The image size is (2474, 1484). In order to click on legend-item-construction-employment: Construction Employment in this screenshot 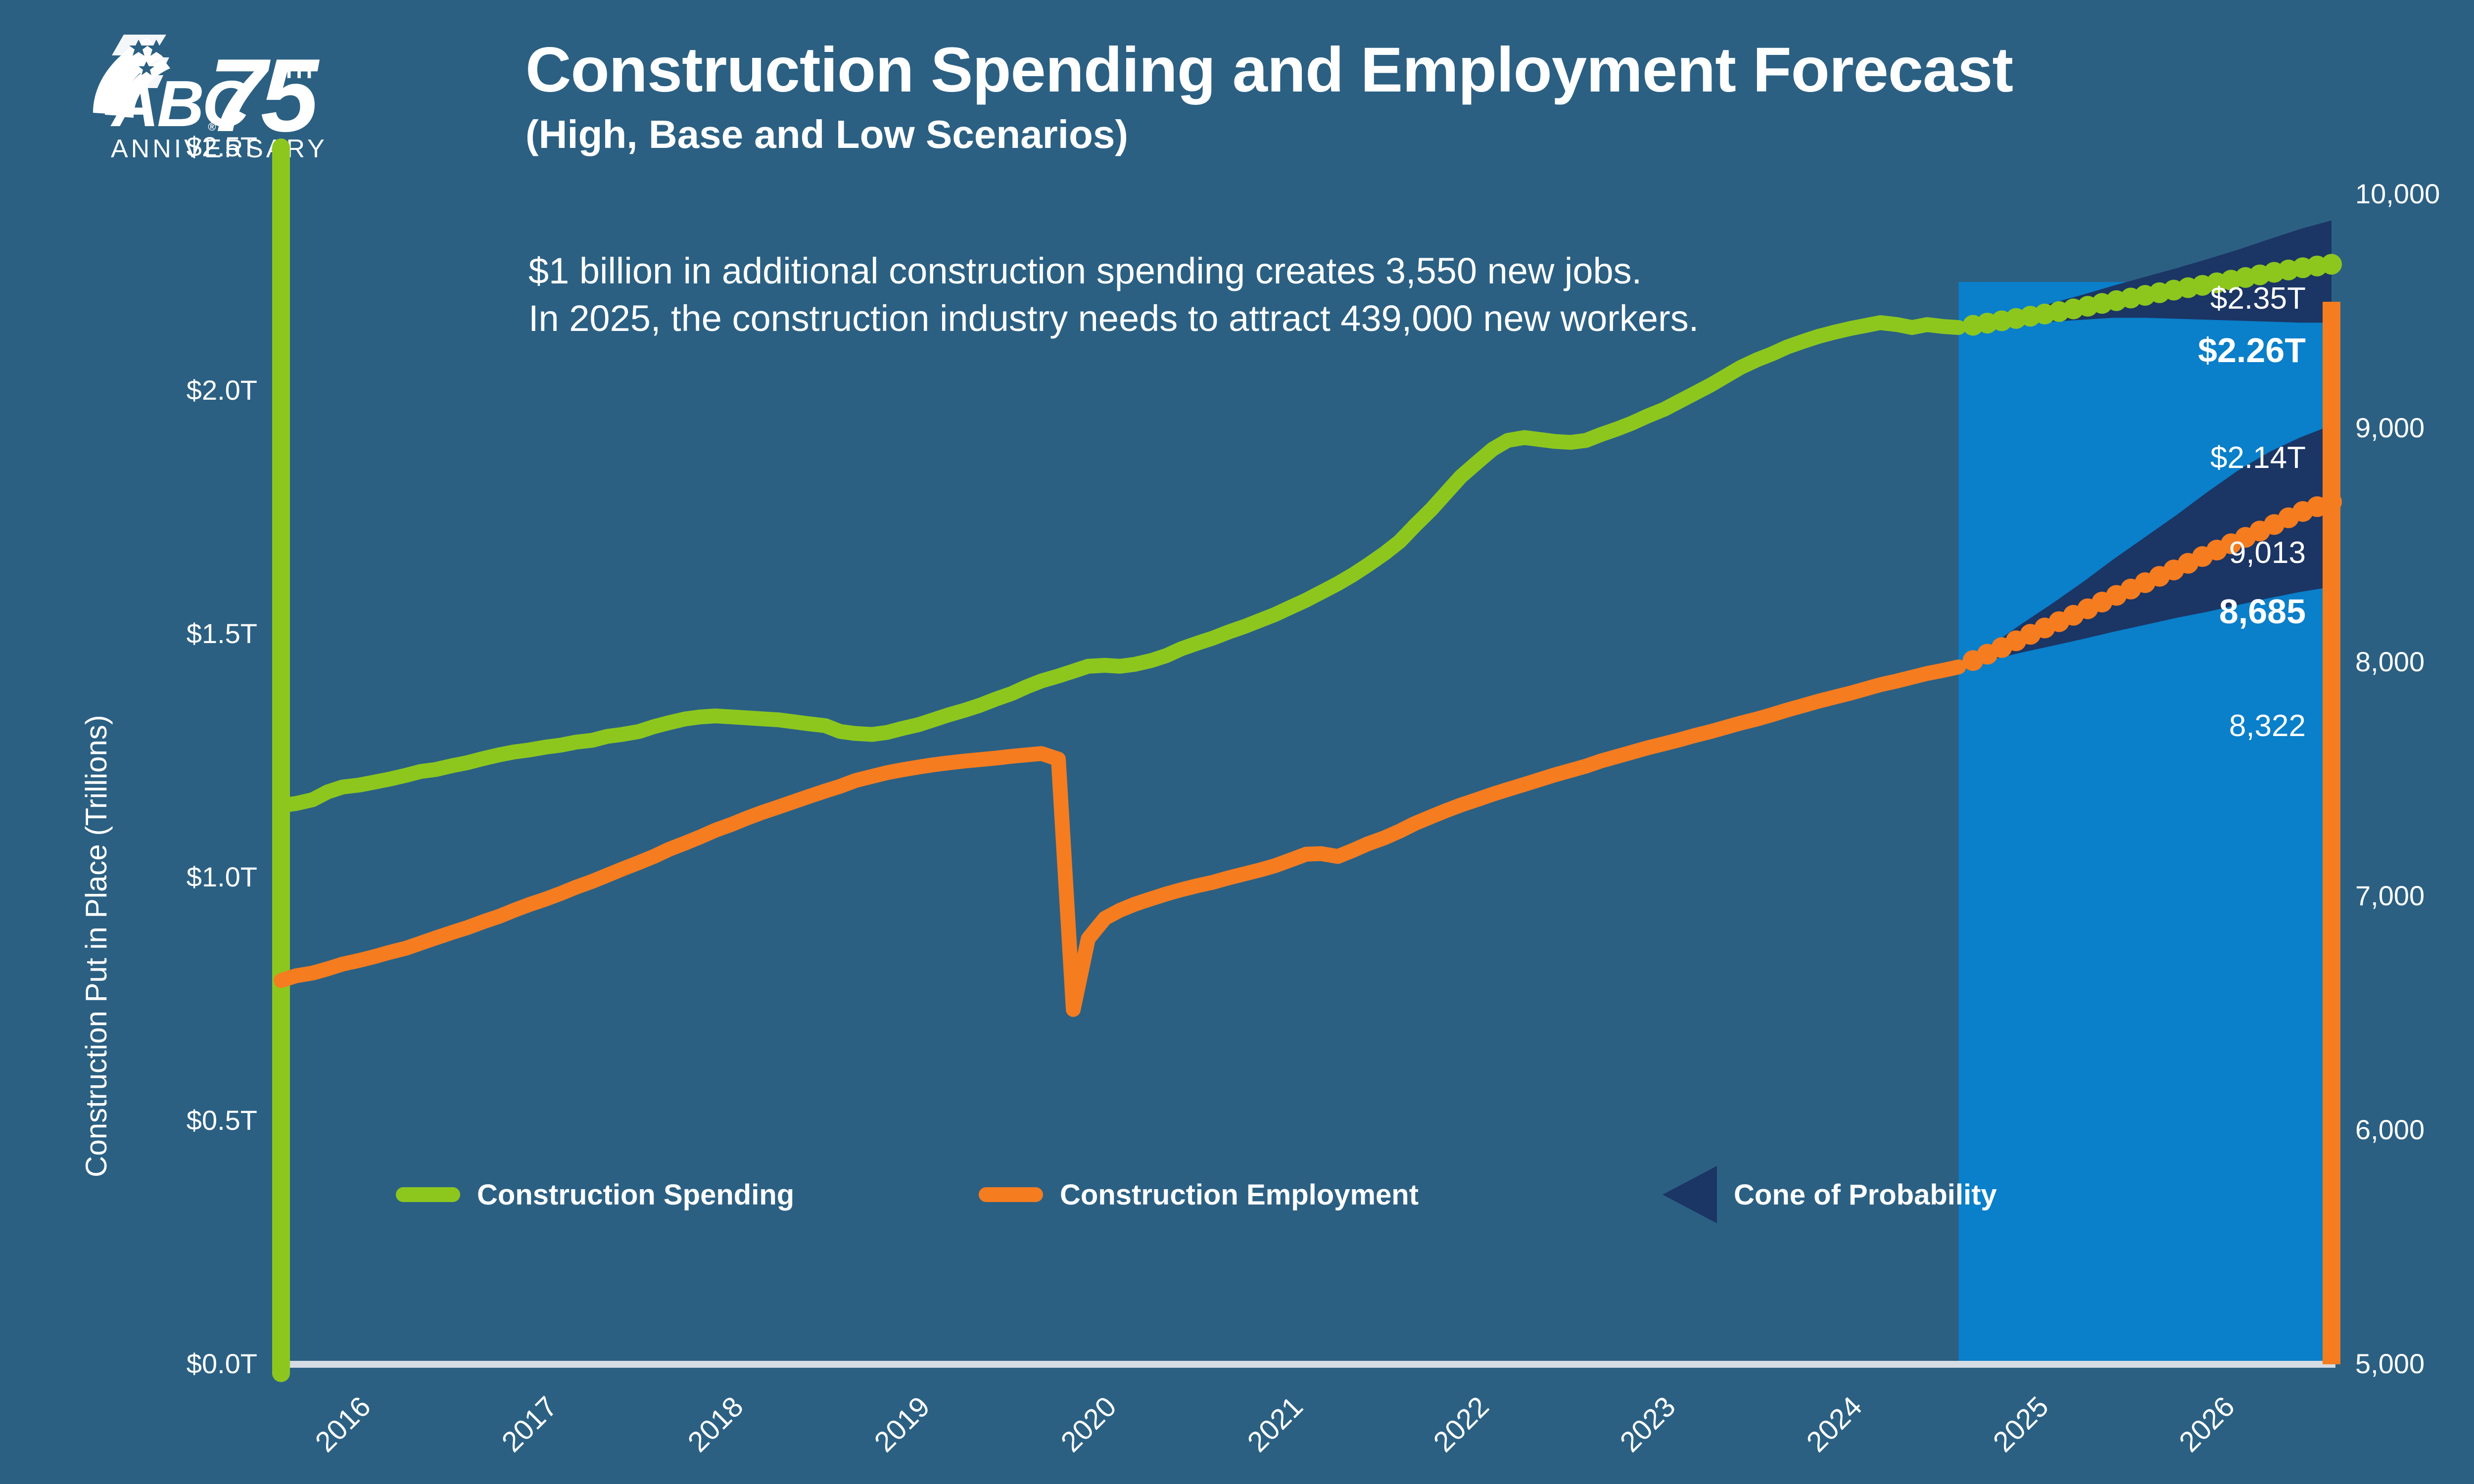, I will do `click(1199, 1194)`.